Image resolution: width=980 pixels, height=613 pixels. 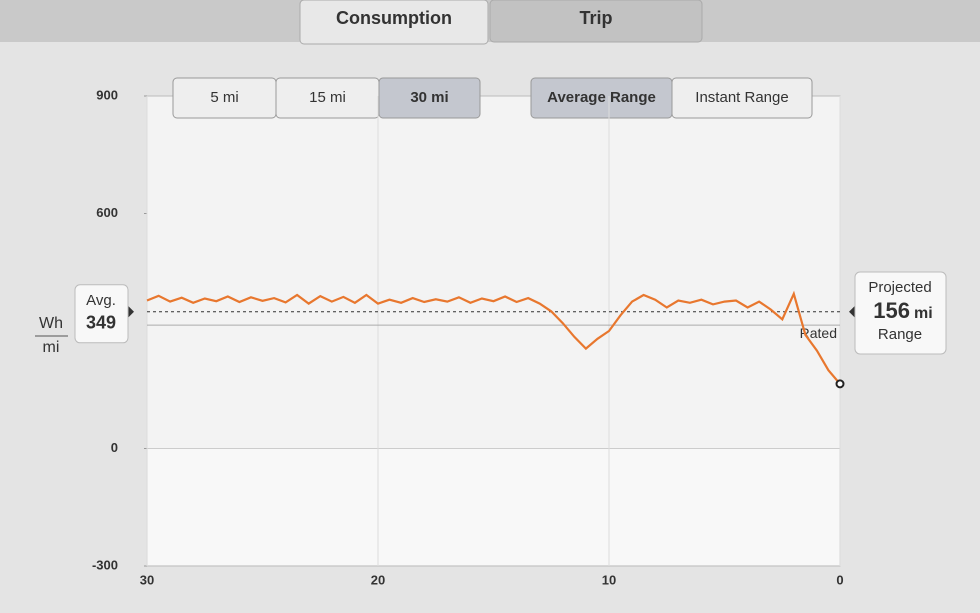 What do you see at coordinates (899, 287) in the screenshot?
I see `projected-label: Projected` at bounding box center [899, 287].